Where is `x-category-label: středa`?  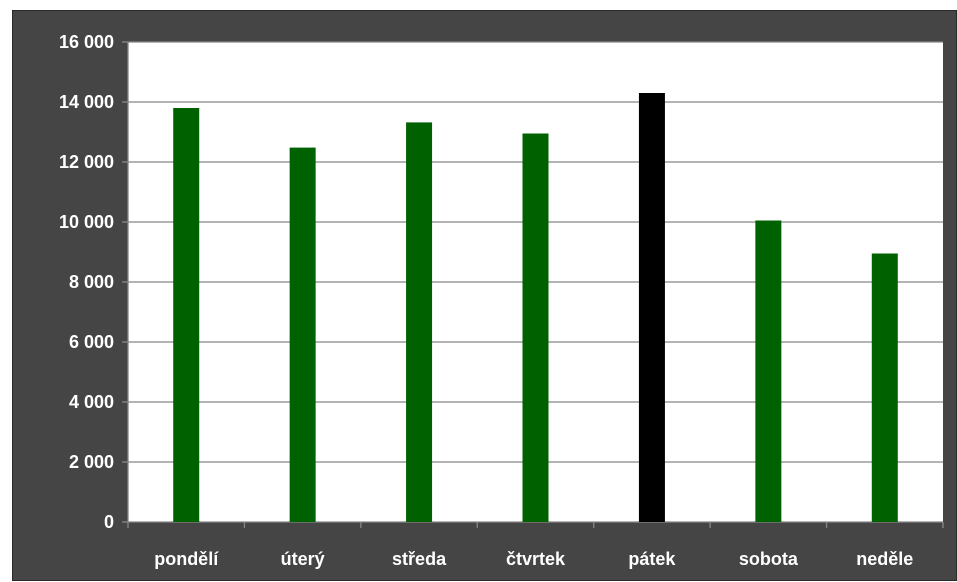
x-category-label: středa is located at coordinates (419, 559).